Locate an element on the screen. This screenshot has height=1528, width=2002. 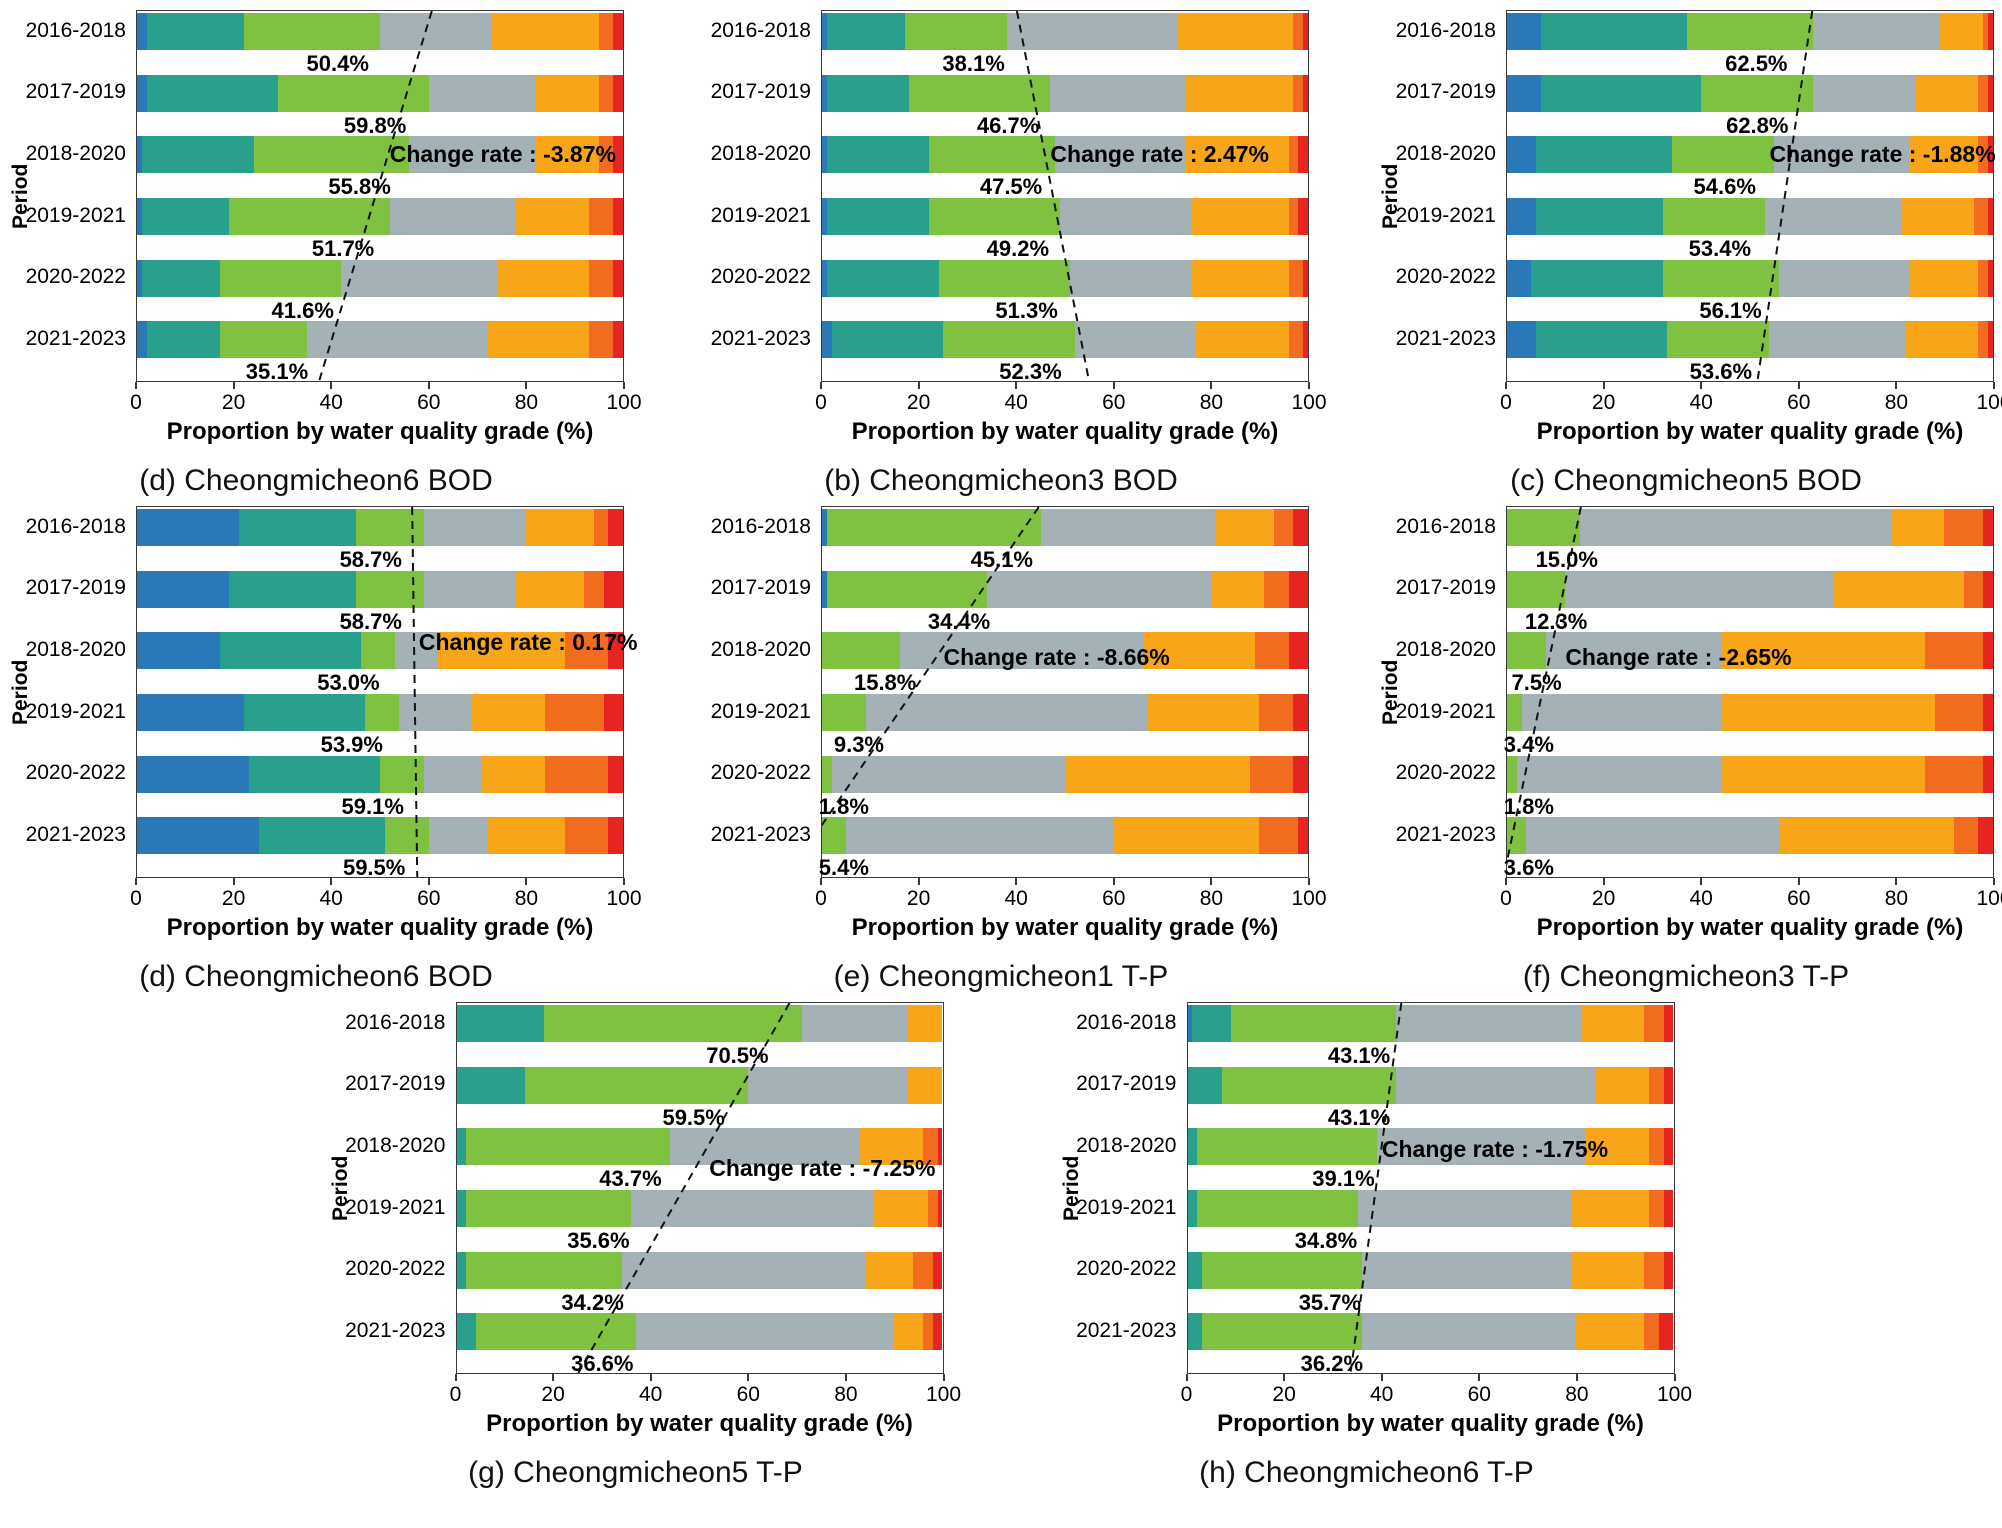
bar-value-label: 53.6% is located at coordinates (1721, 372).